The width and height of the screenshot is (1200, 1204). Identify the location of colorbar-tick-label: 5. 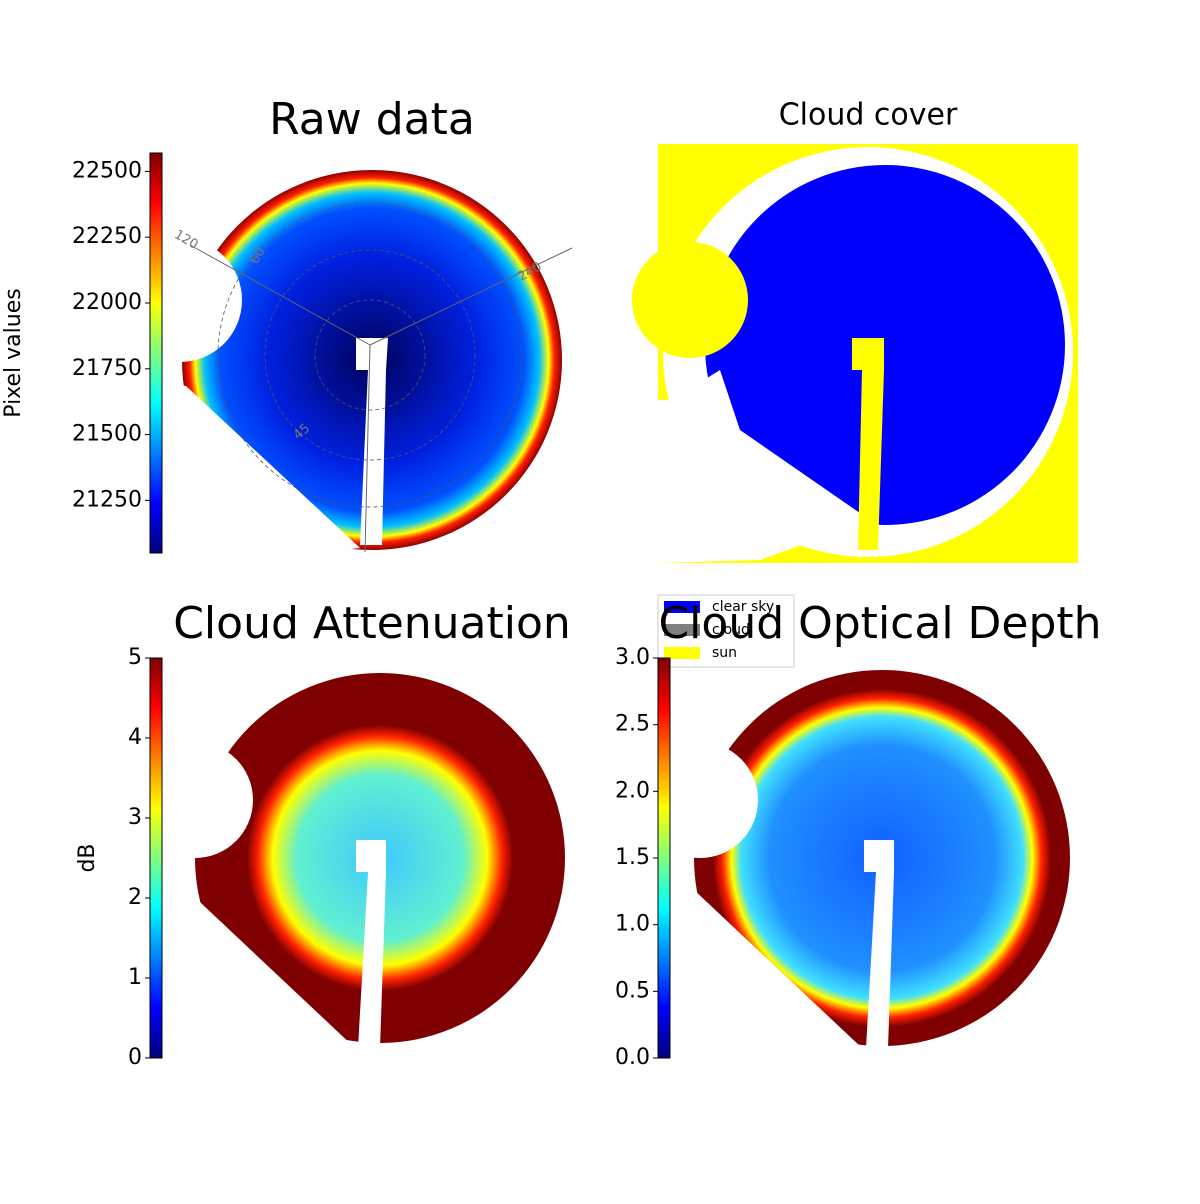
(135, 657).